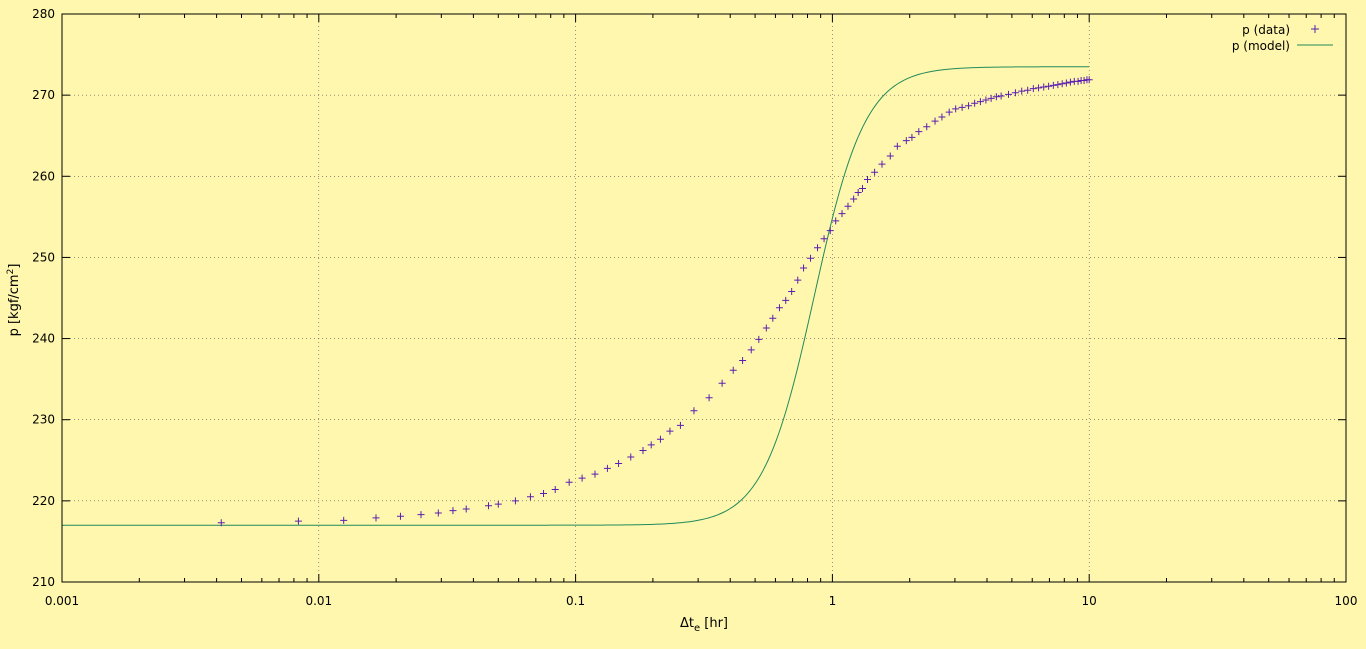 The width and height of the screenshot is (1366, 649). What do you see at coordinates (43, 420) in the screenshot?
I see `y-tick-label: 230` at bounding box center [43, 420].